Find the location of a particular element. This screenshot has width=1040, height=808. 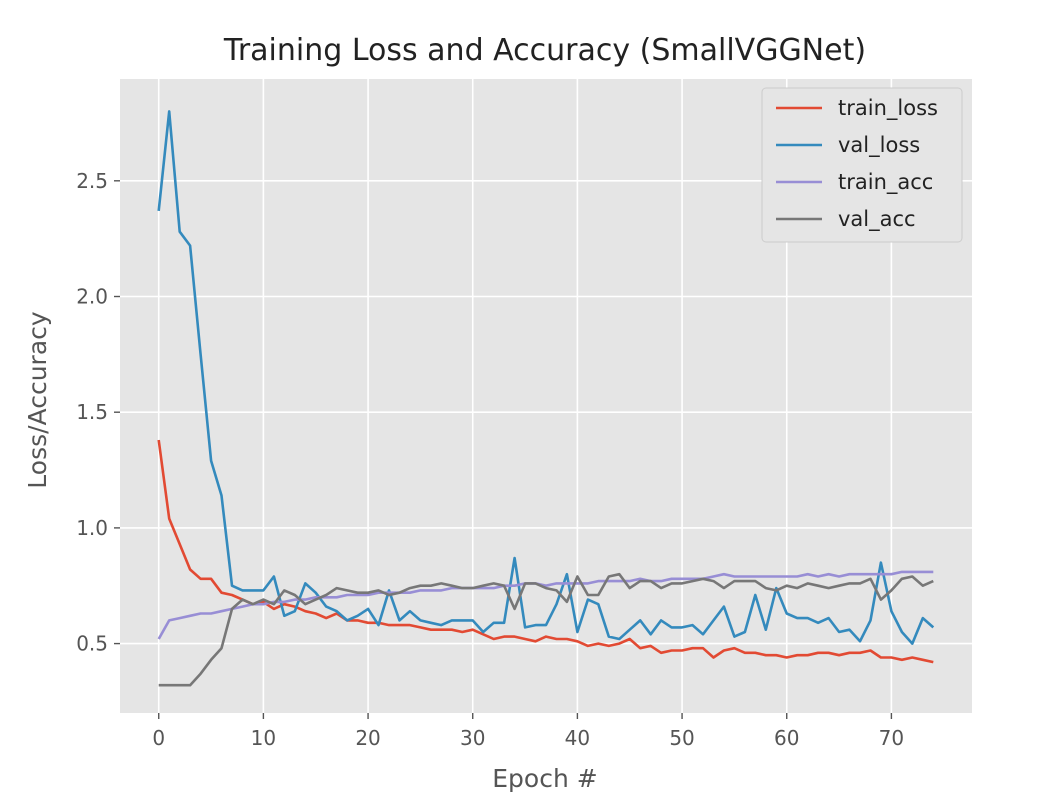

x-tick-label: 0 is located at coordinates (158, 738).